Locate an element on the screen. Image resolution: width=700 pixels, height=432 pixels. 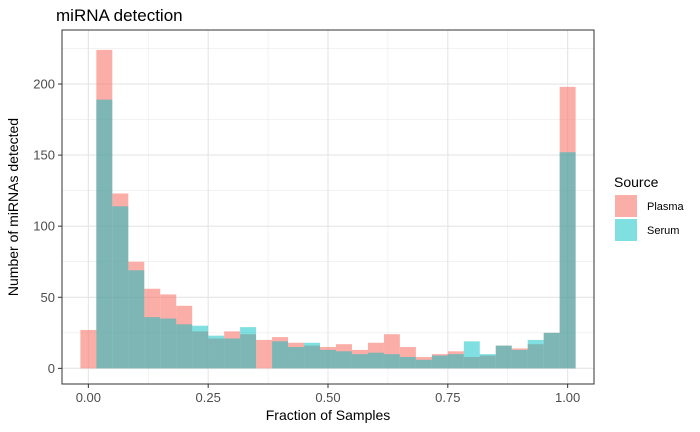
y-axis: 0 50 100 150 200 is located at coordinates (47, 226).